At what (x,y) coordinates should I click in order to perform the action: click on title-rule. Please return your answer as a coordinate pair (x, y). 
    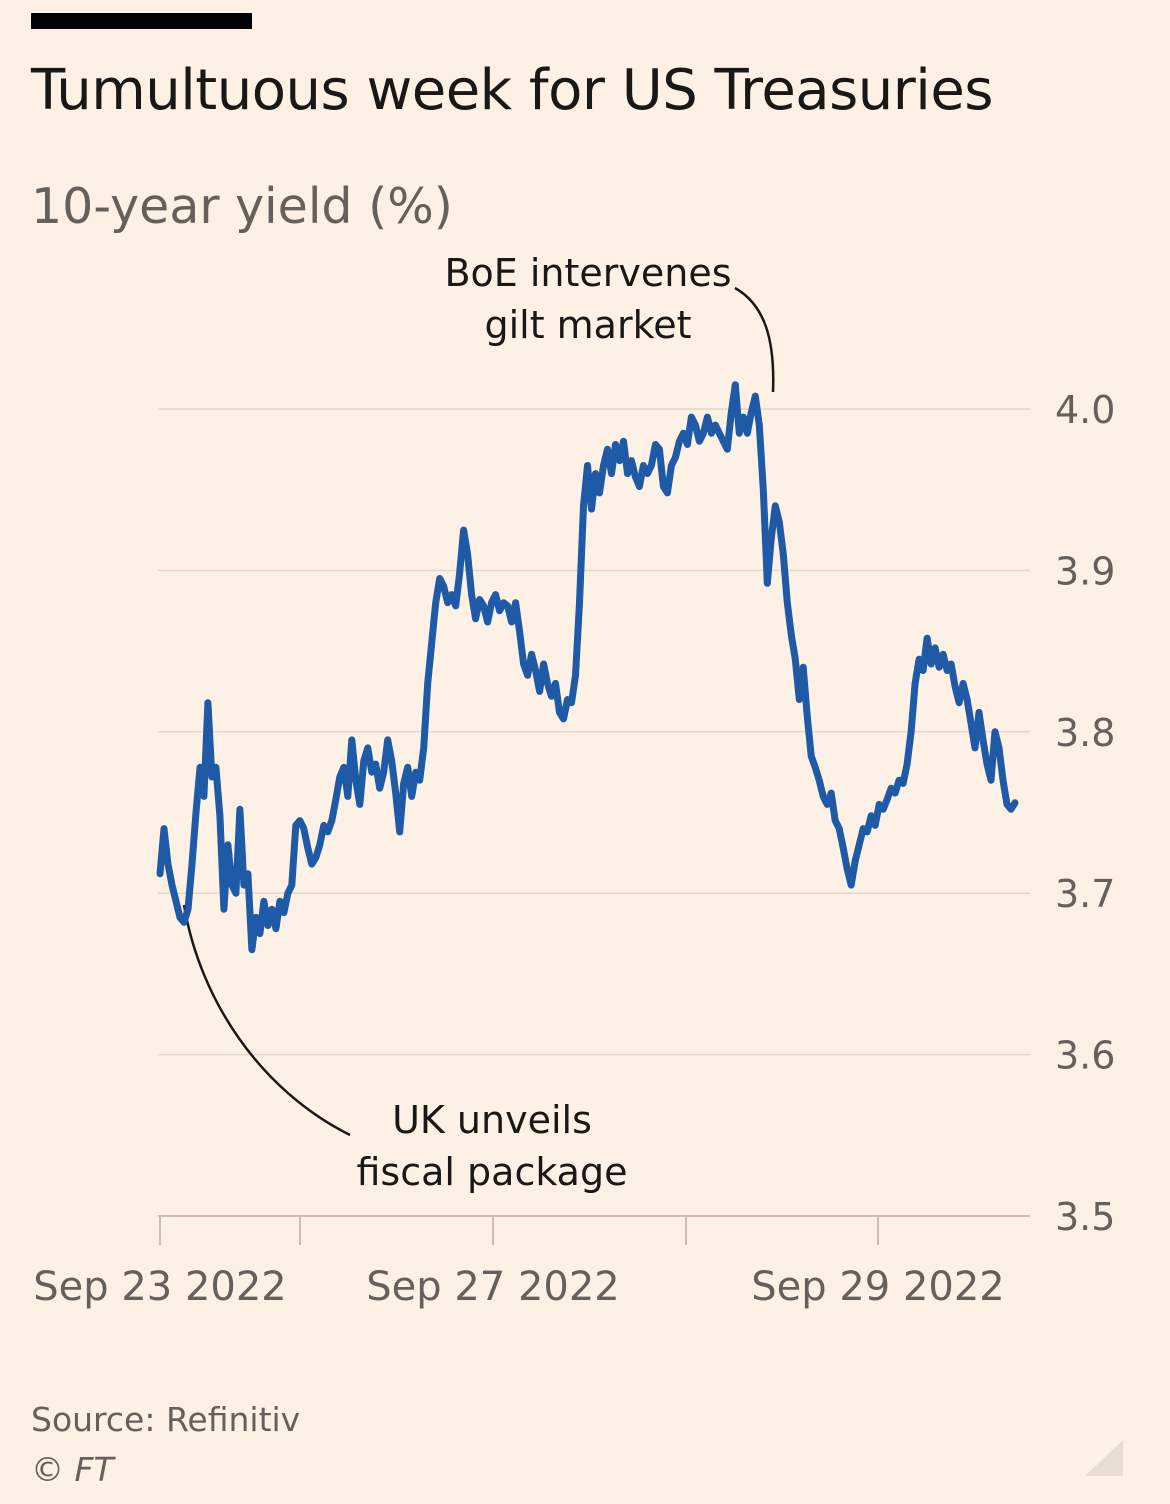
    Looking at the image, I should click on (141, 21).